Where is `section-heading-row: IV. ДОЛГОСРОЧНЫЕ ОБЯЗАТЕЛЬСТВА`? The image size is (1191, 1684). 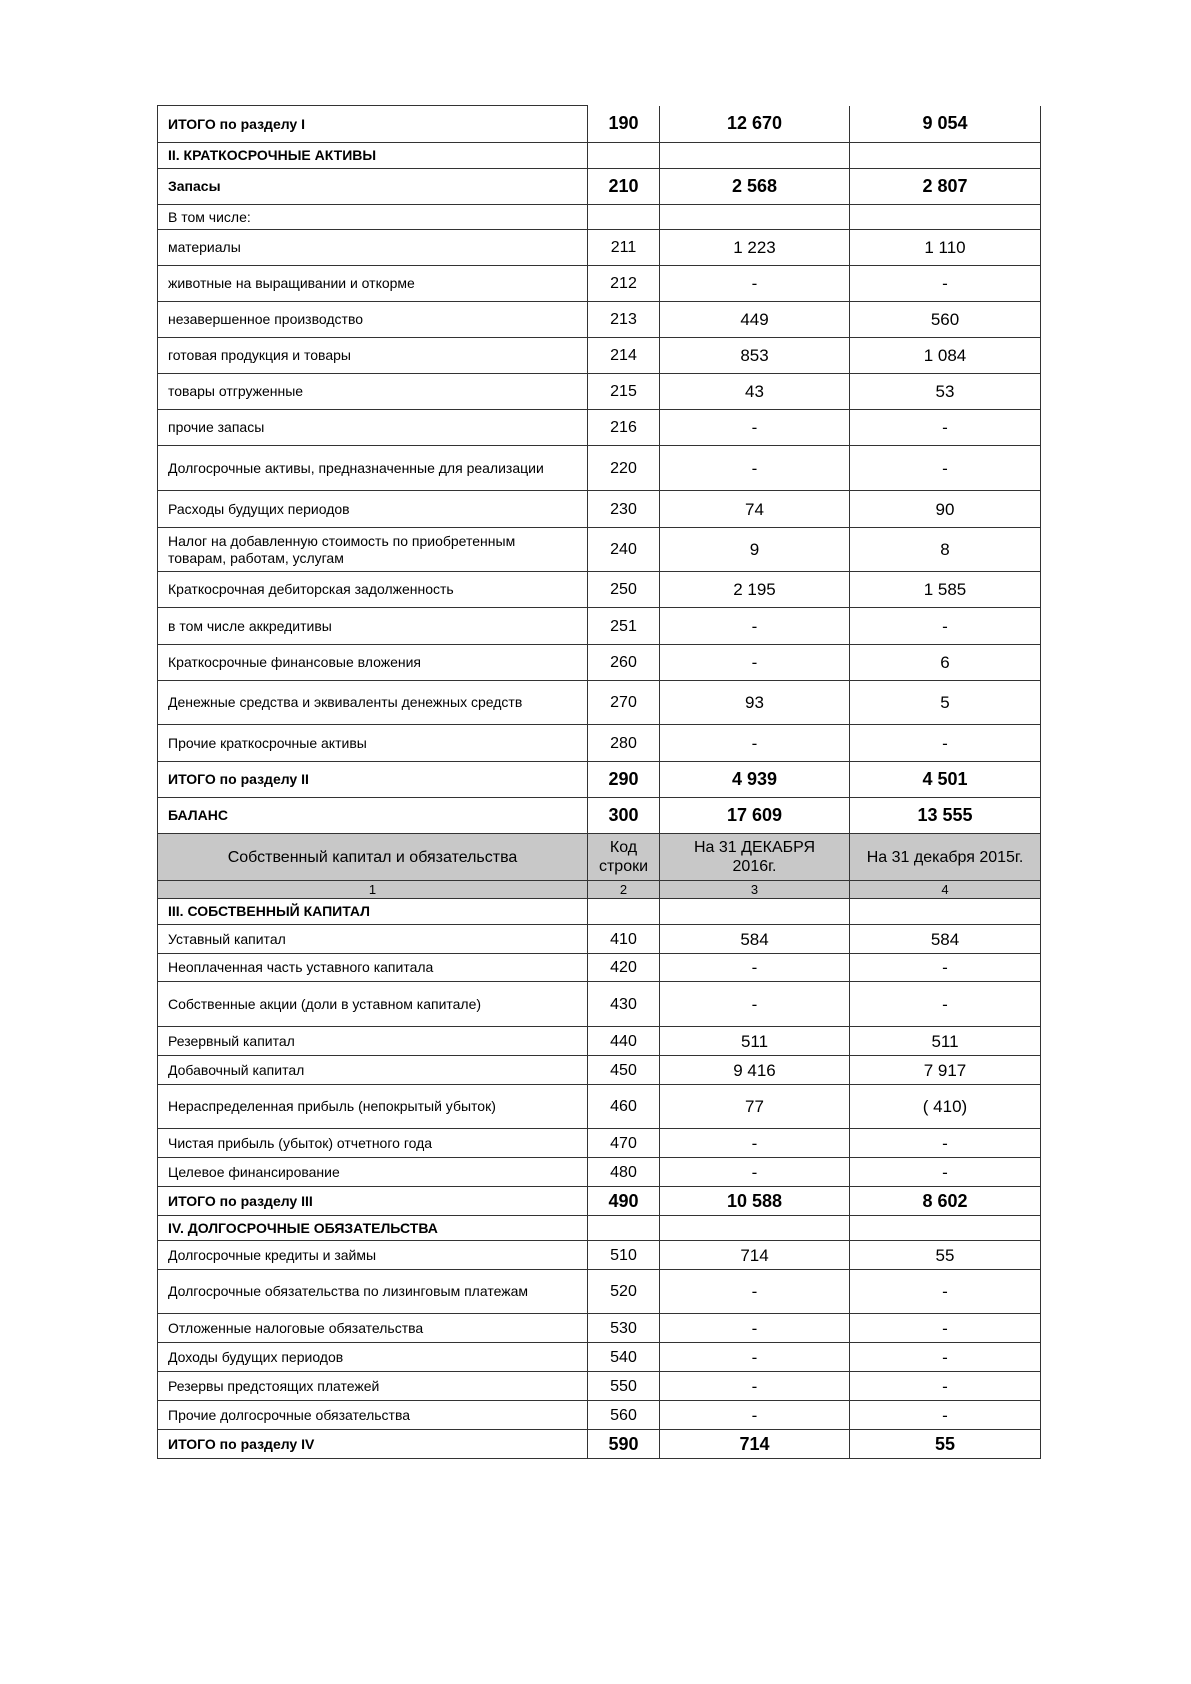 section-heading-row: IV. ДОЛГОСРОЧНЫЕ ОБЯЗАТЕЛЬСТВА is located at coordinates (599, 1228).